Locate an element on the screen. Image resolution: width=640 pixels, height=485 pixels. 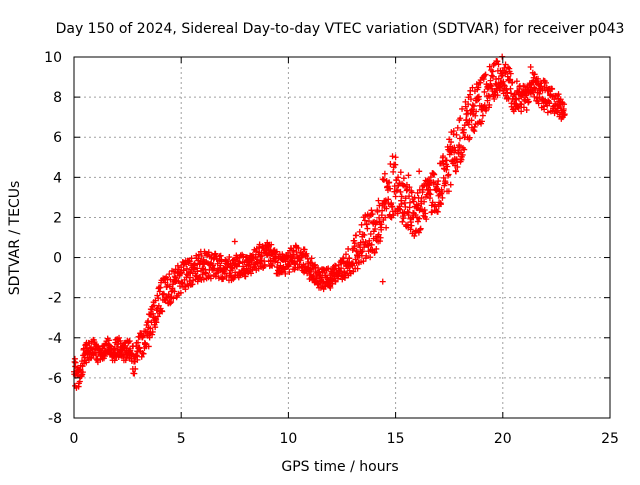
x-tick-label: 0 is located at coordinates (74, 439).